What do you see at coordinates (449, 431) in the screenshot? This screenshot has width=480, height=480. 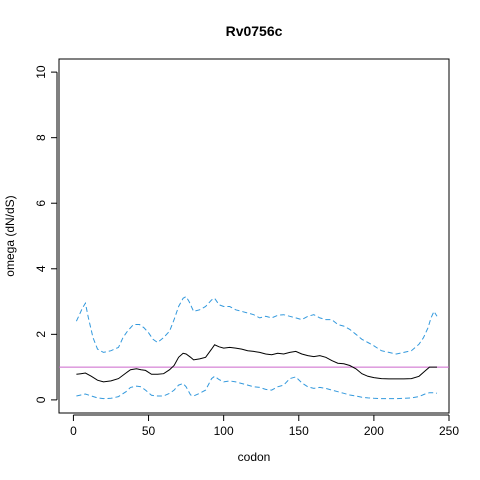 I see `x-tick-label: 250` at bounding box center [449, 431].